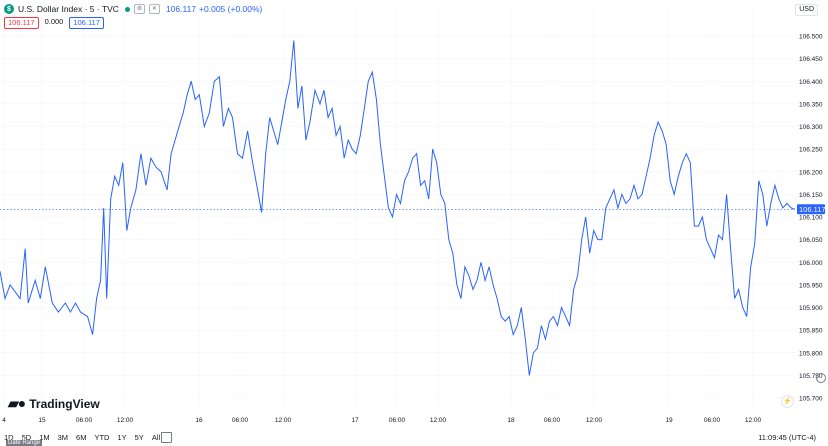 The height and width of the screenshot is (446, 828). What do you see at coordinates (166, 437) in the screenshot?
I see `calendar-icon` at bounding box center [166, 437].